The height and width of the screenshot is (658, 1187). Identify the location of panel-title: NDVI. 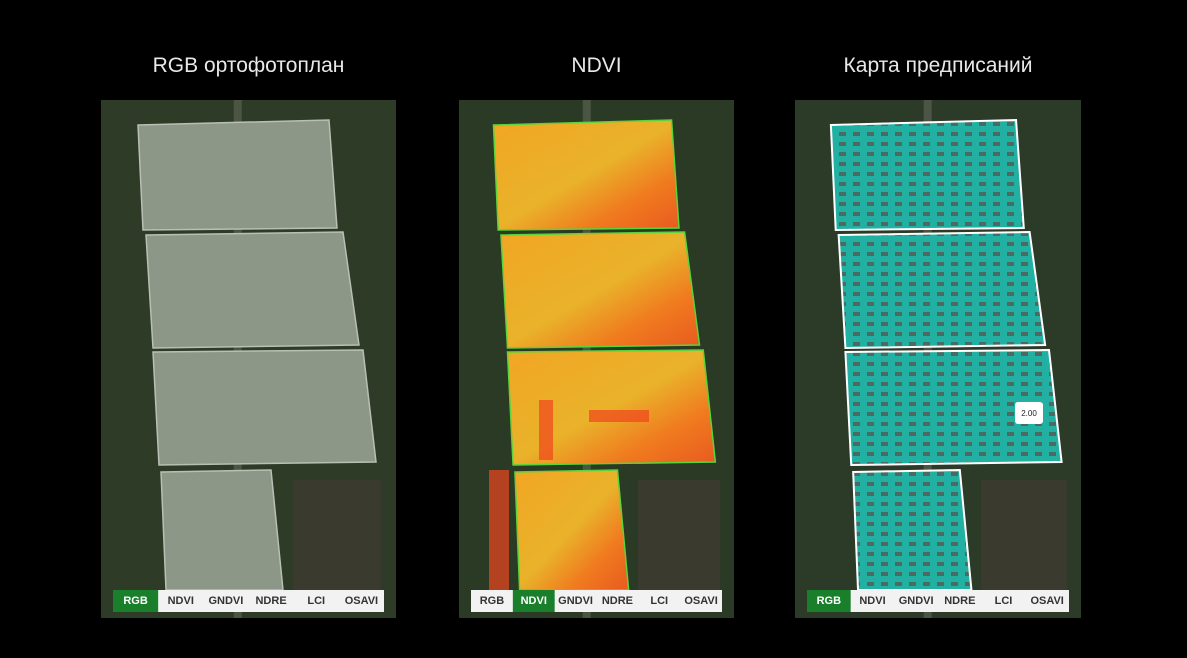
(596, 65).